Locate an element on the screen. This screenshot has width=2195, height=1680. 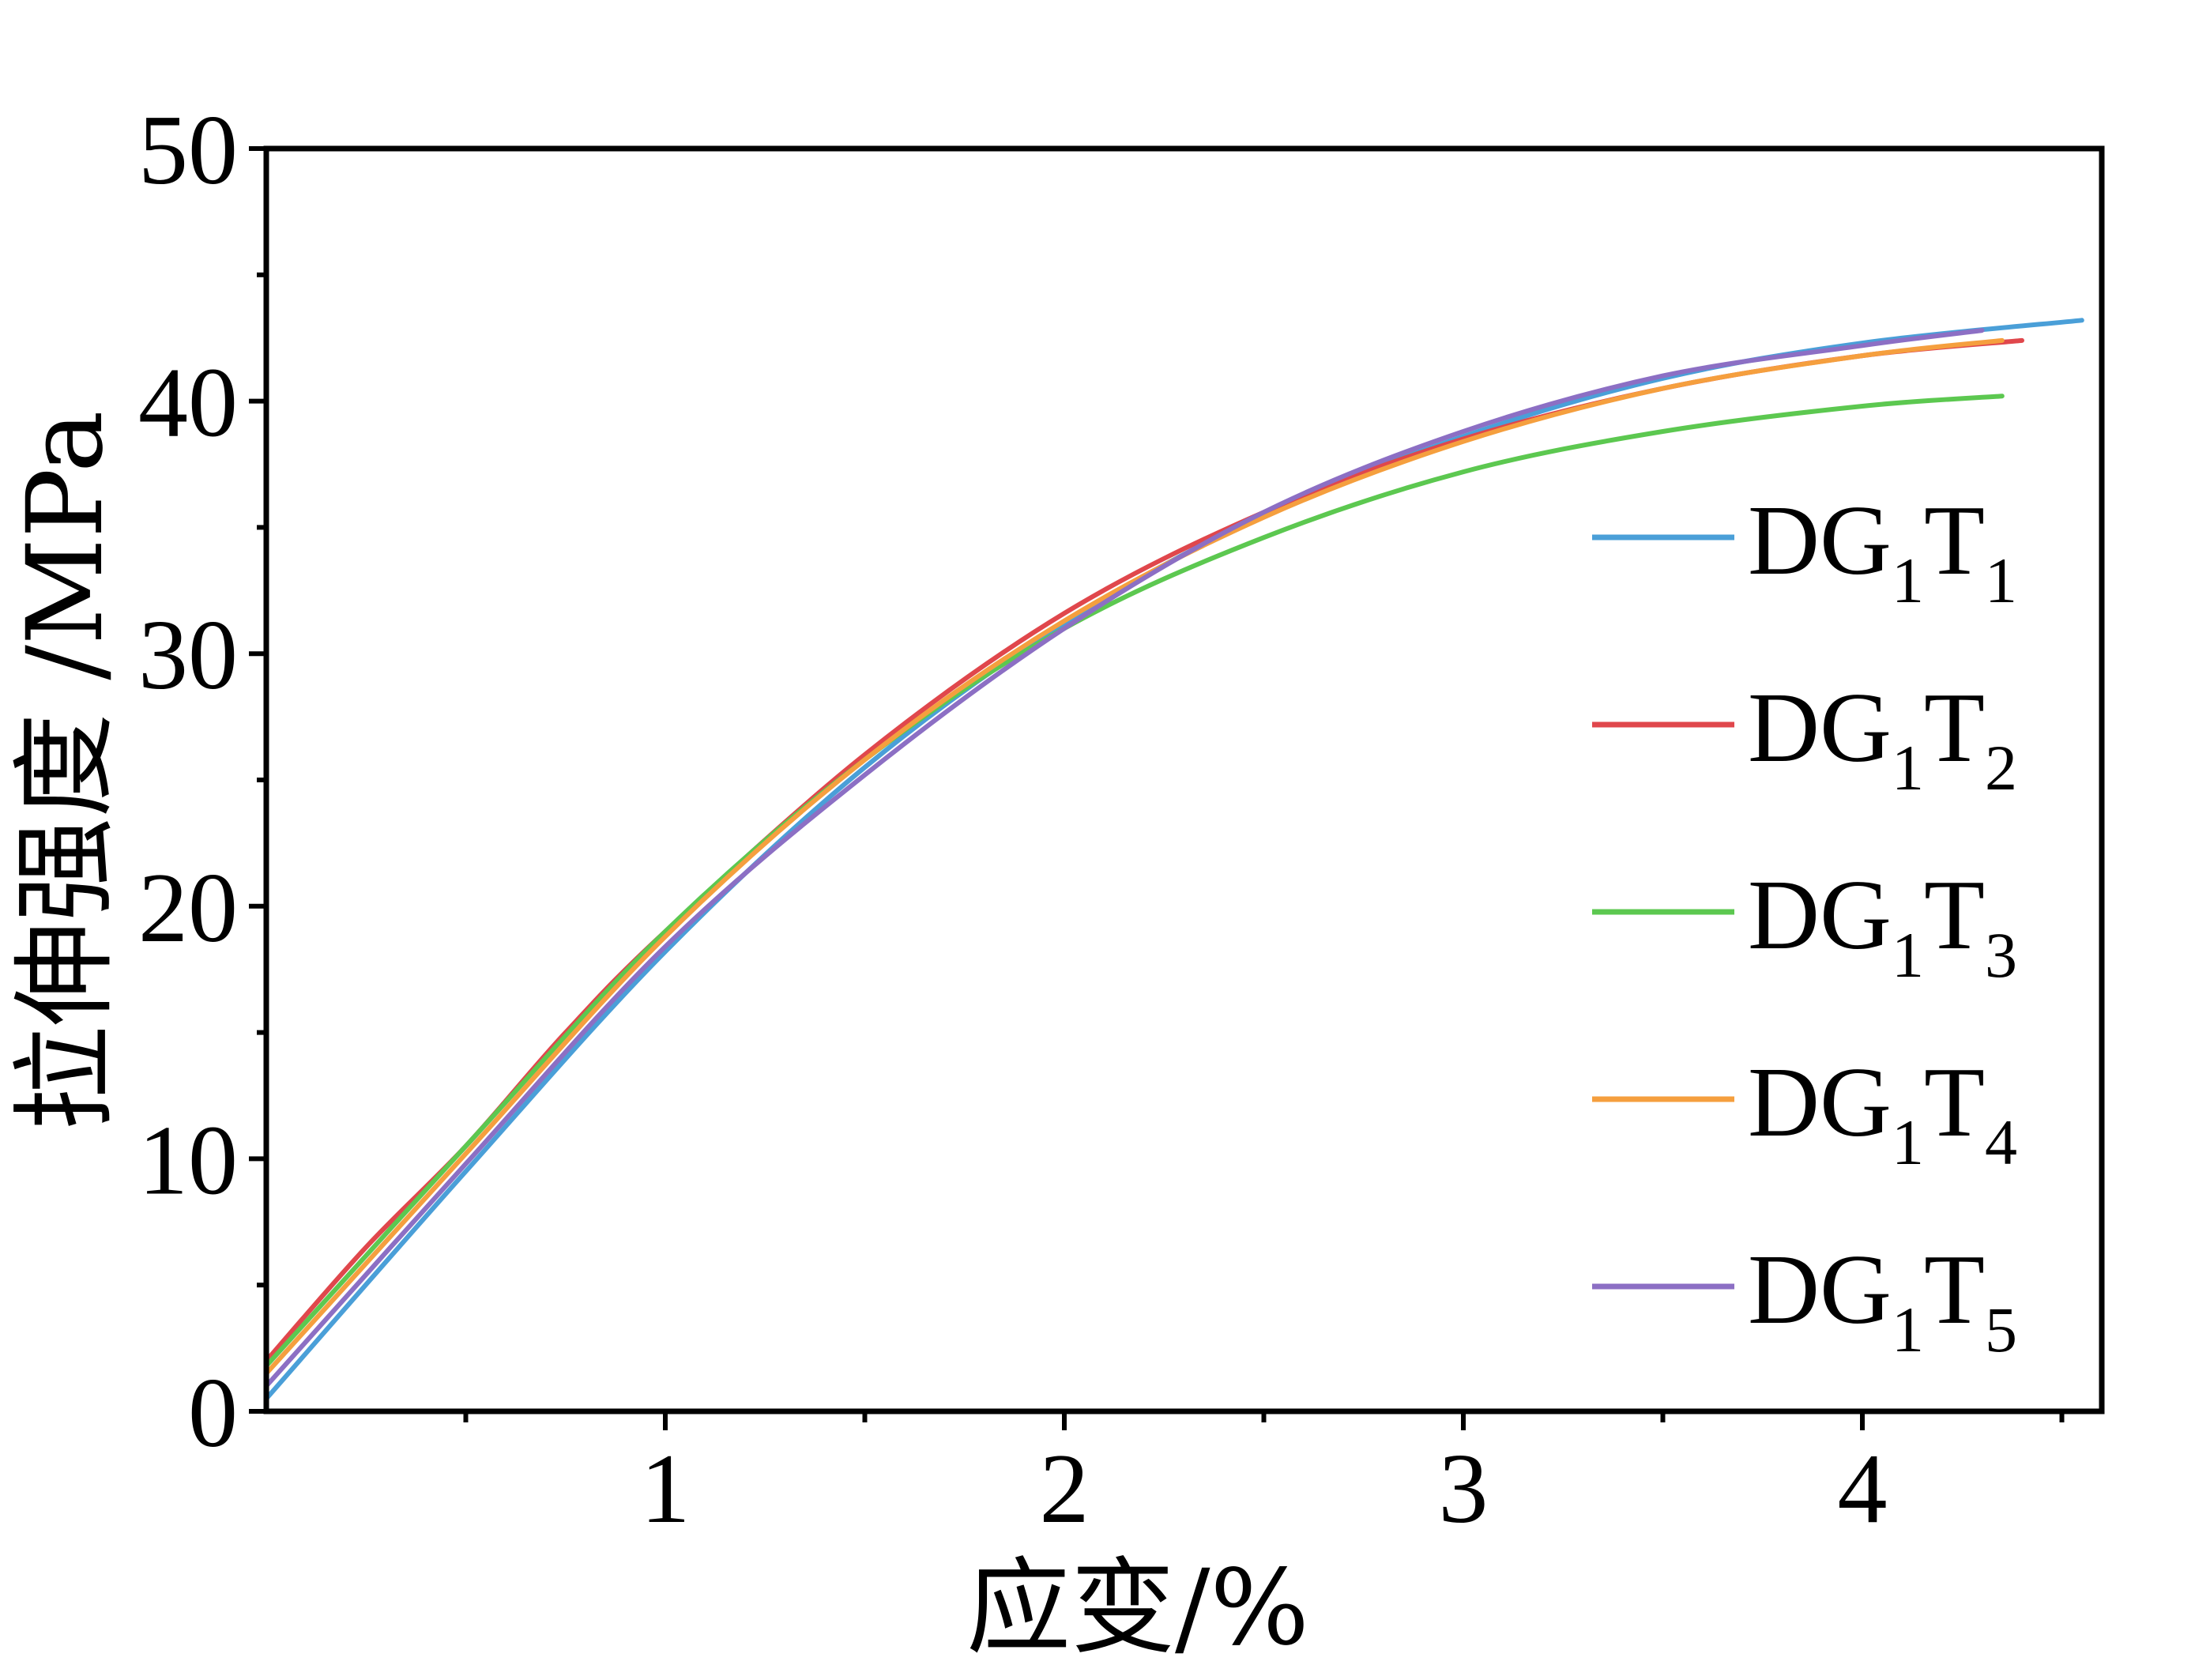
y-tick-label: 50 is located at coordinates (188, 150).